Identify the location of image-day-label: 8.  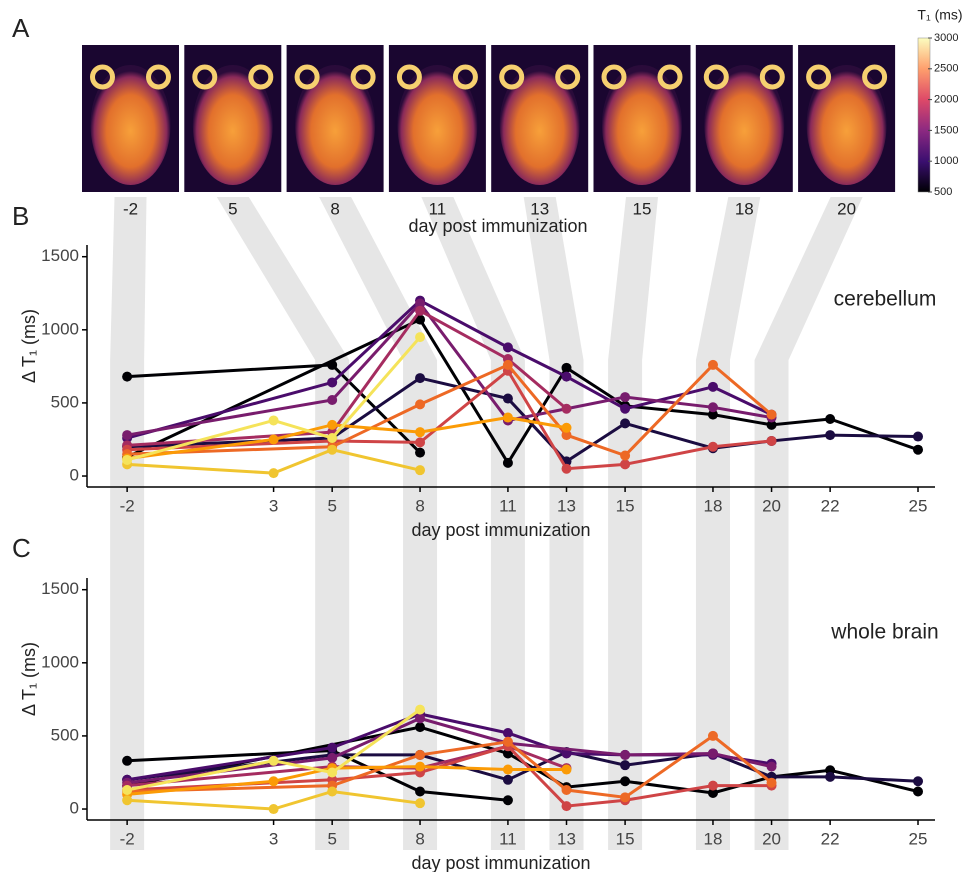
(334, 208).